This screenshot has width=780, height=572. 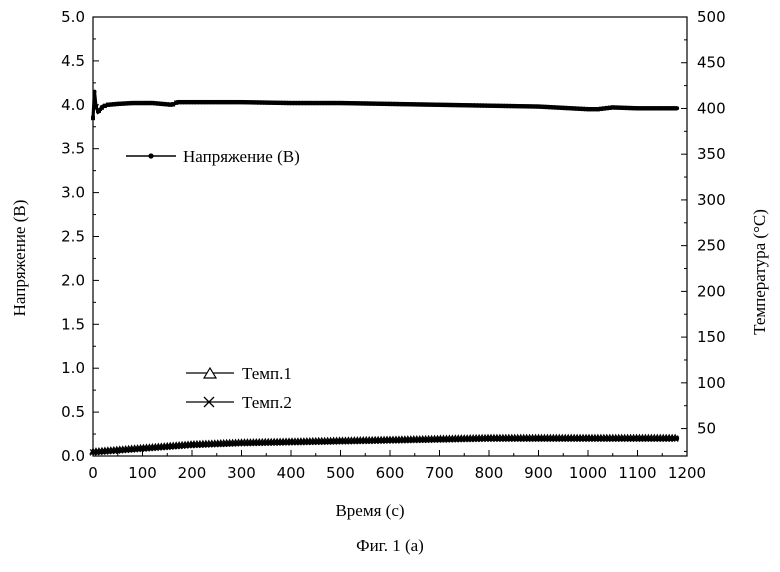 I want to click on x-tick-label: 500, so click(x=340, y=473).